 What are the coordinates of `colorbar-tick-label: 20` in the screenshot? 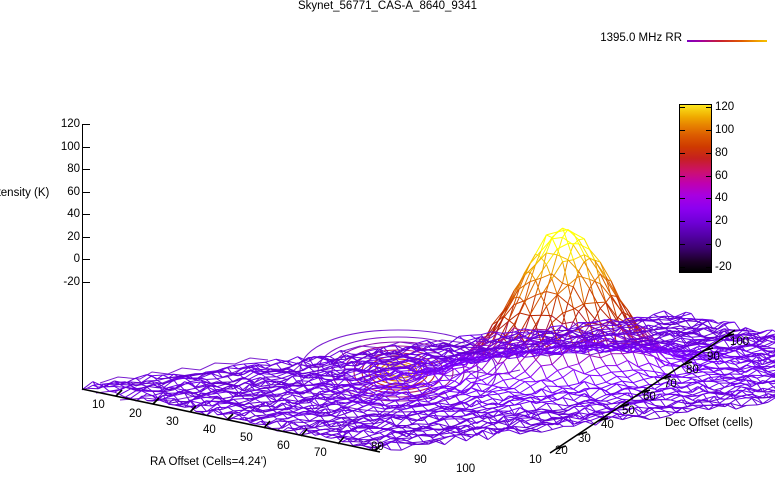 It's located at (721, 221).